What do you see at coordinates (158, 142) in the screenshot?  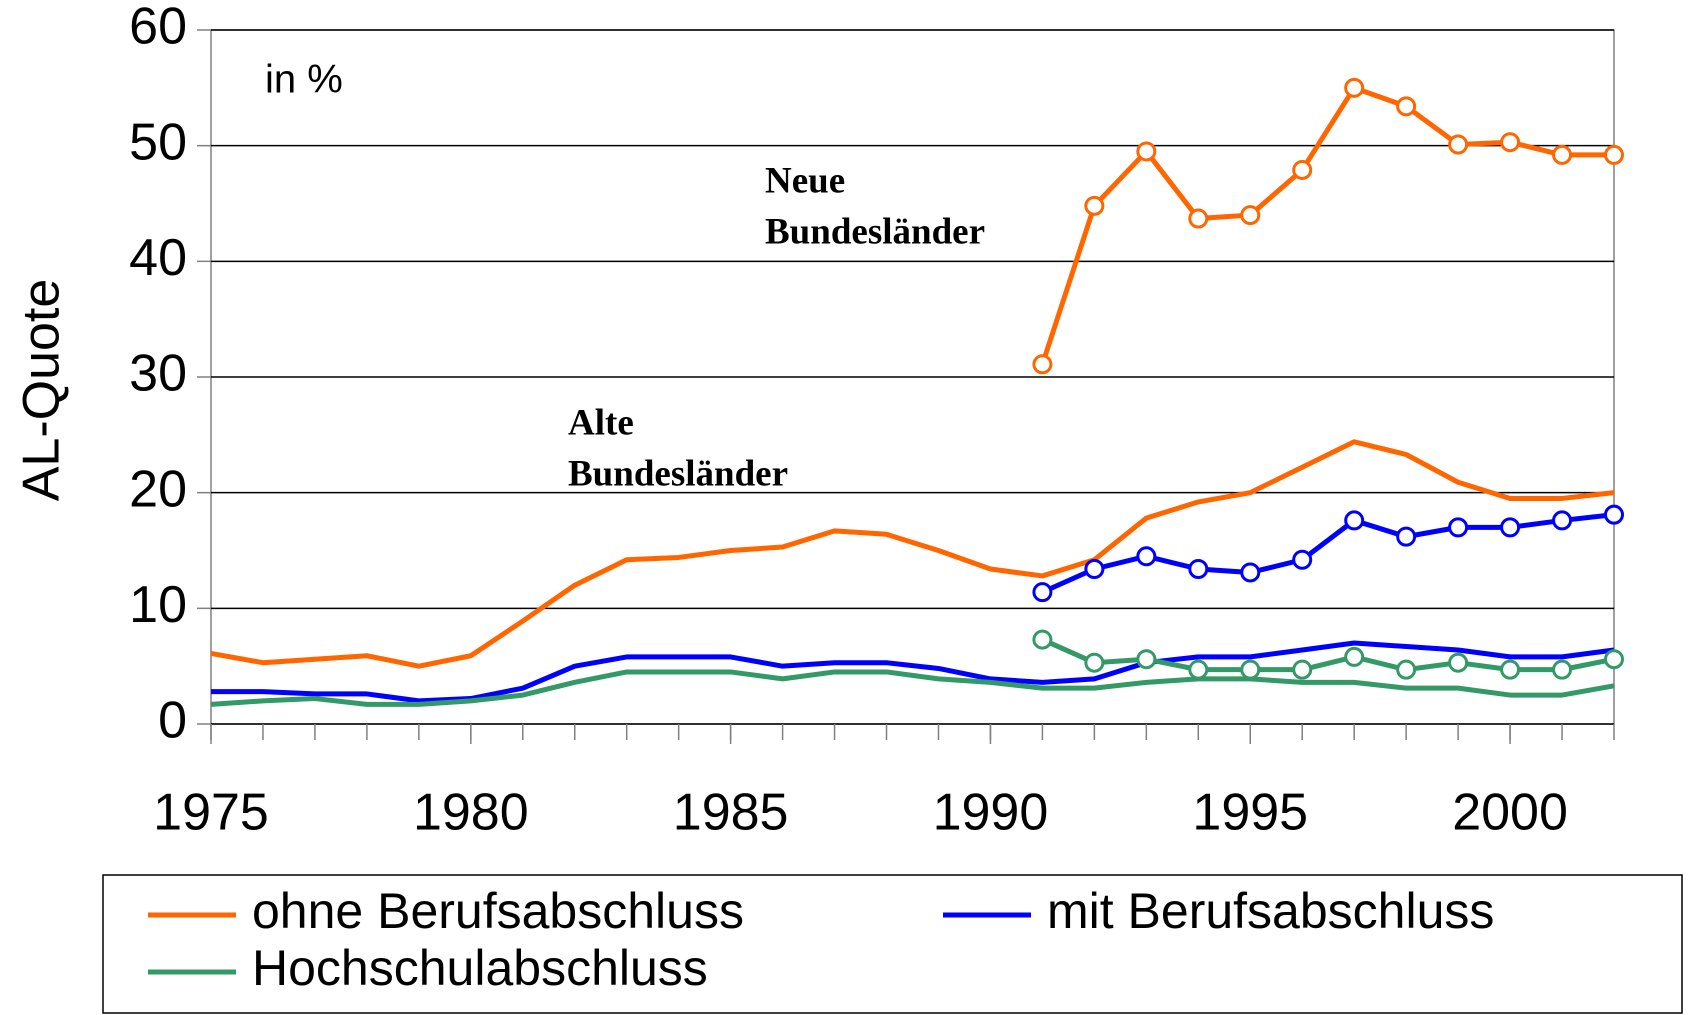 I see `y-tick-label: 50` at bounding box center [158, 142].